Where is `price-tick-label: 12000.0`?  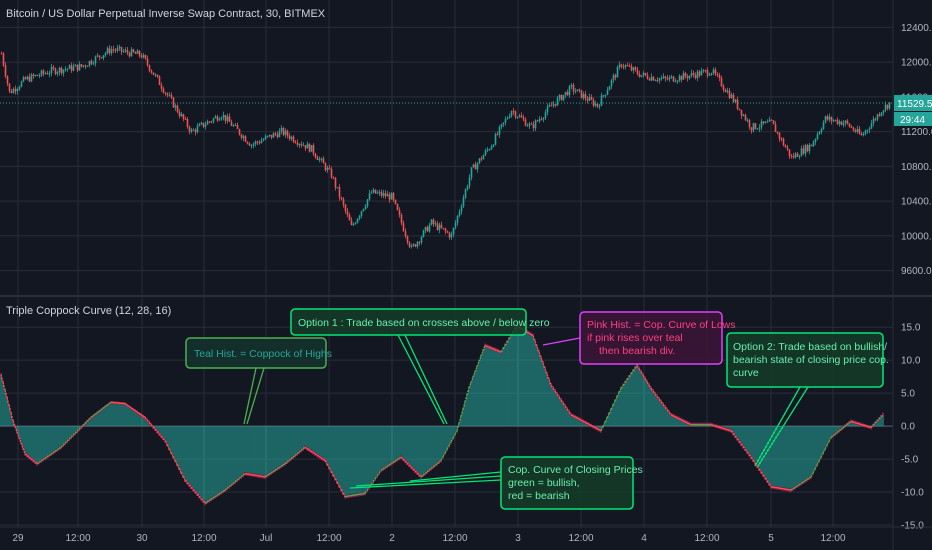
price-tick-label: 12000.0 is located at coordinates (916, 63).